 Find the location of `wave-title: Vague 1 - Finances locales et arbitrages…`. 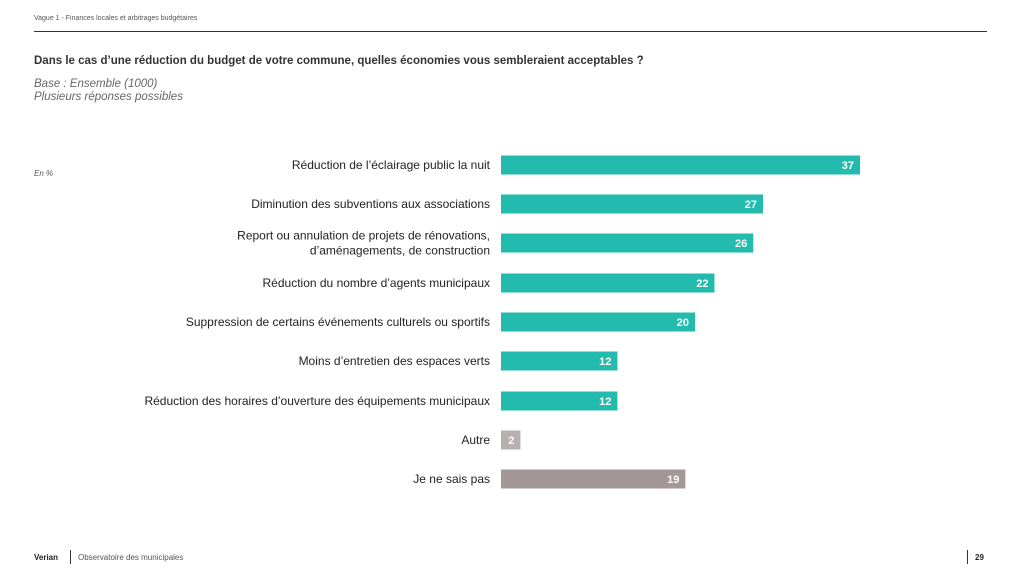

wave-title: Vague 1 - Finances locales et arbitrages… is located at coordinates (116, 18).